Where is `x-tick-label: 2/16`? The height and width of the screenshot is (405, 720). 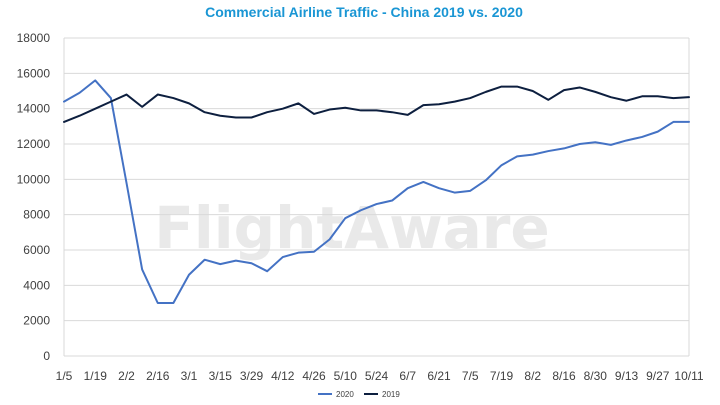 x-tick-label: 2/16 is located at coordinates (158, 376).